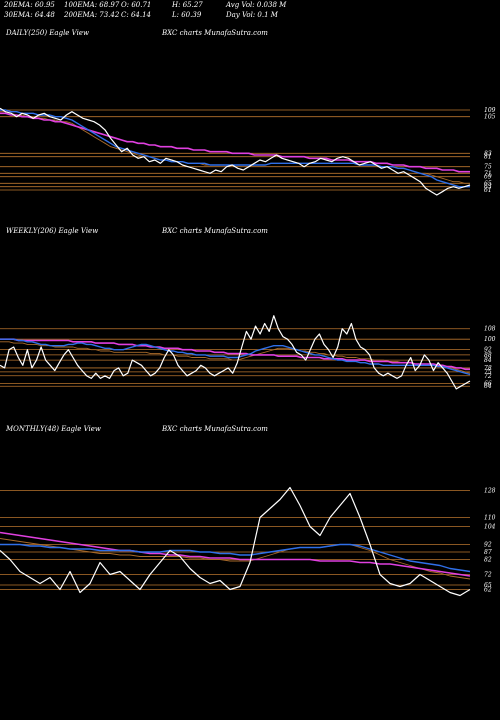 The width and height of the screenshot is (500, 720). What do you see at coordinates (187, 15) in the screenshot?
I see `low-value: L: 60.39` at bounding box center [187, 15].